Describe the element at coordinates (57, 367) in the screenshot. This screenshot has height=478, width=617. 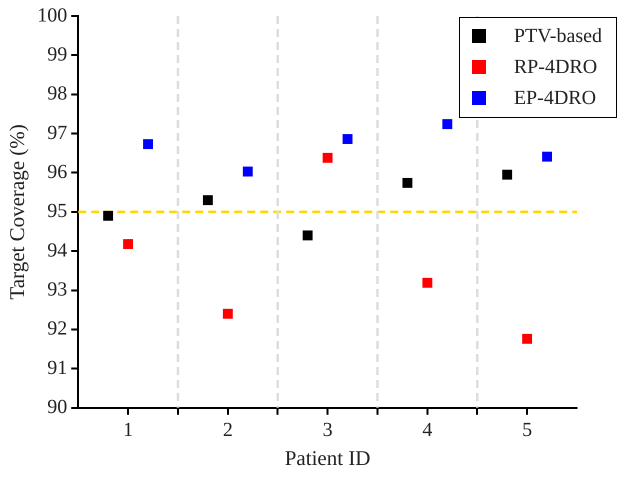
I see `y-tick-label: 91` at that location.